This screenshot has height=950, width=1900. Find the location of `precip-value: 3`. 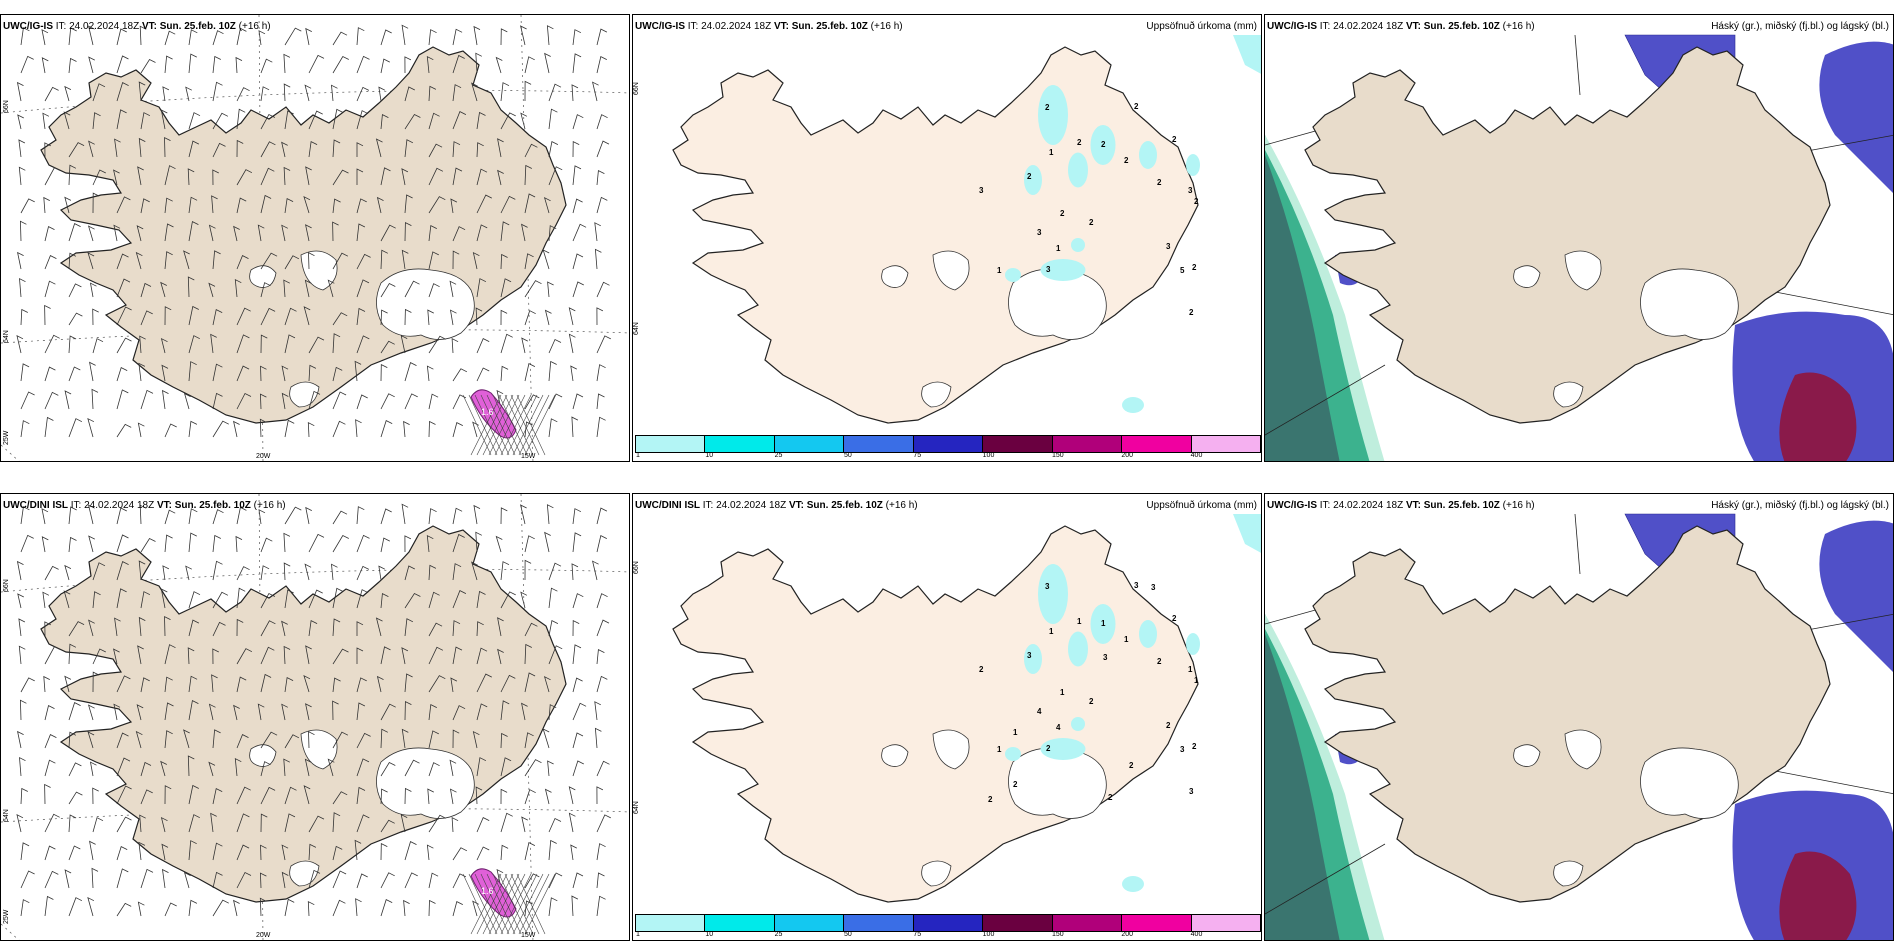

precip-value: 3 is located at coordinates (981, 190).